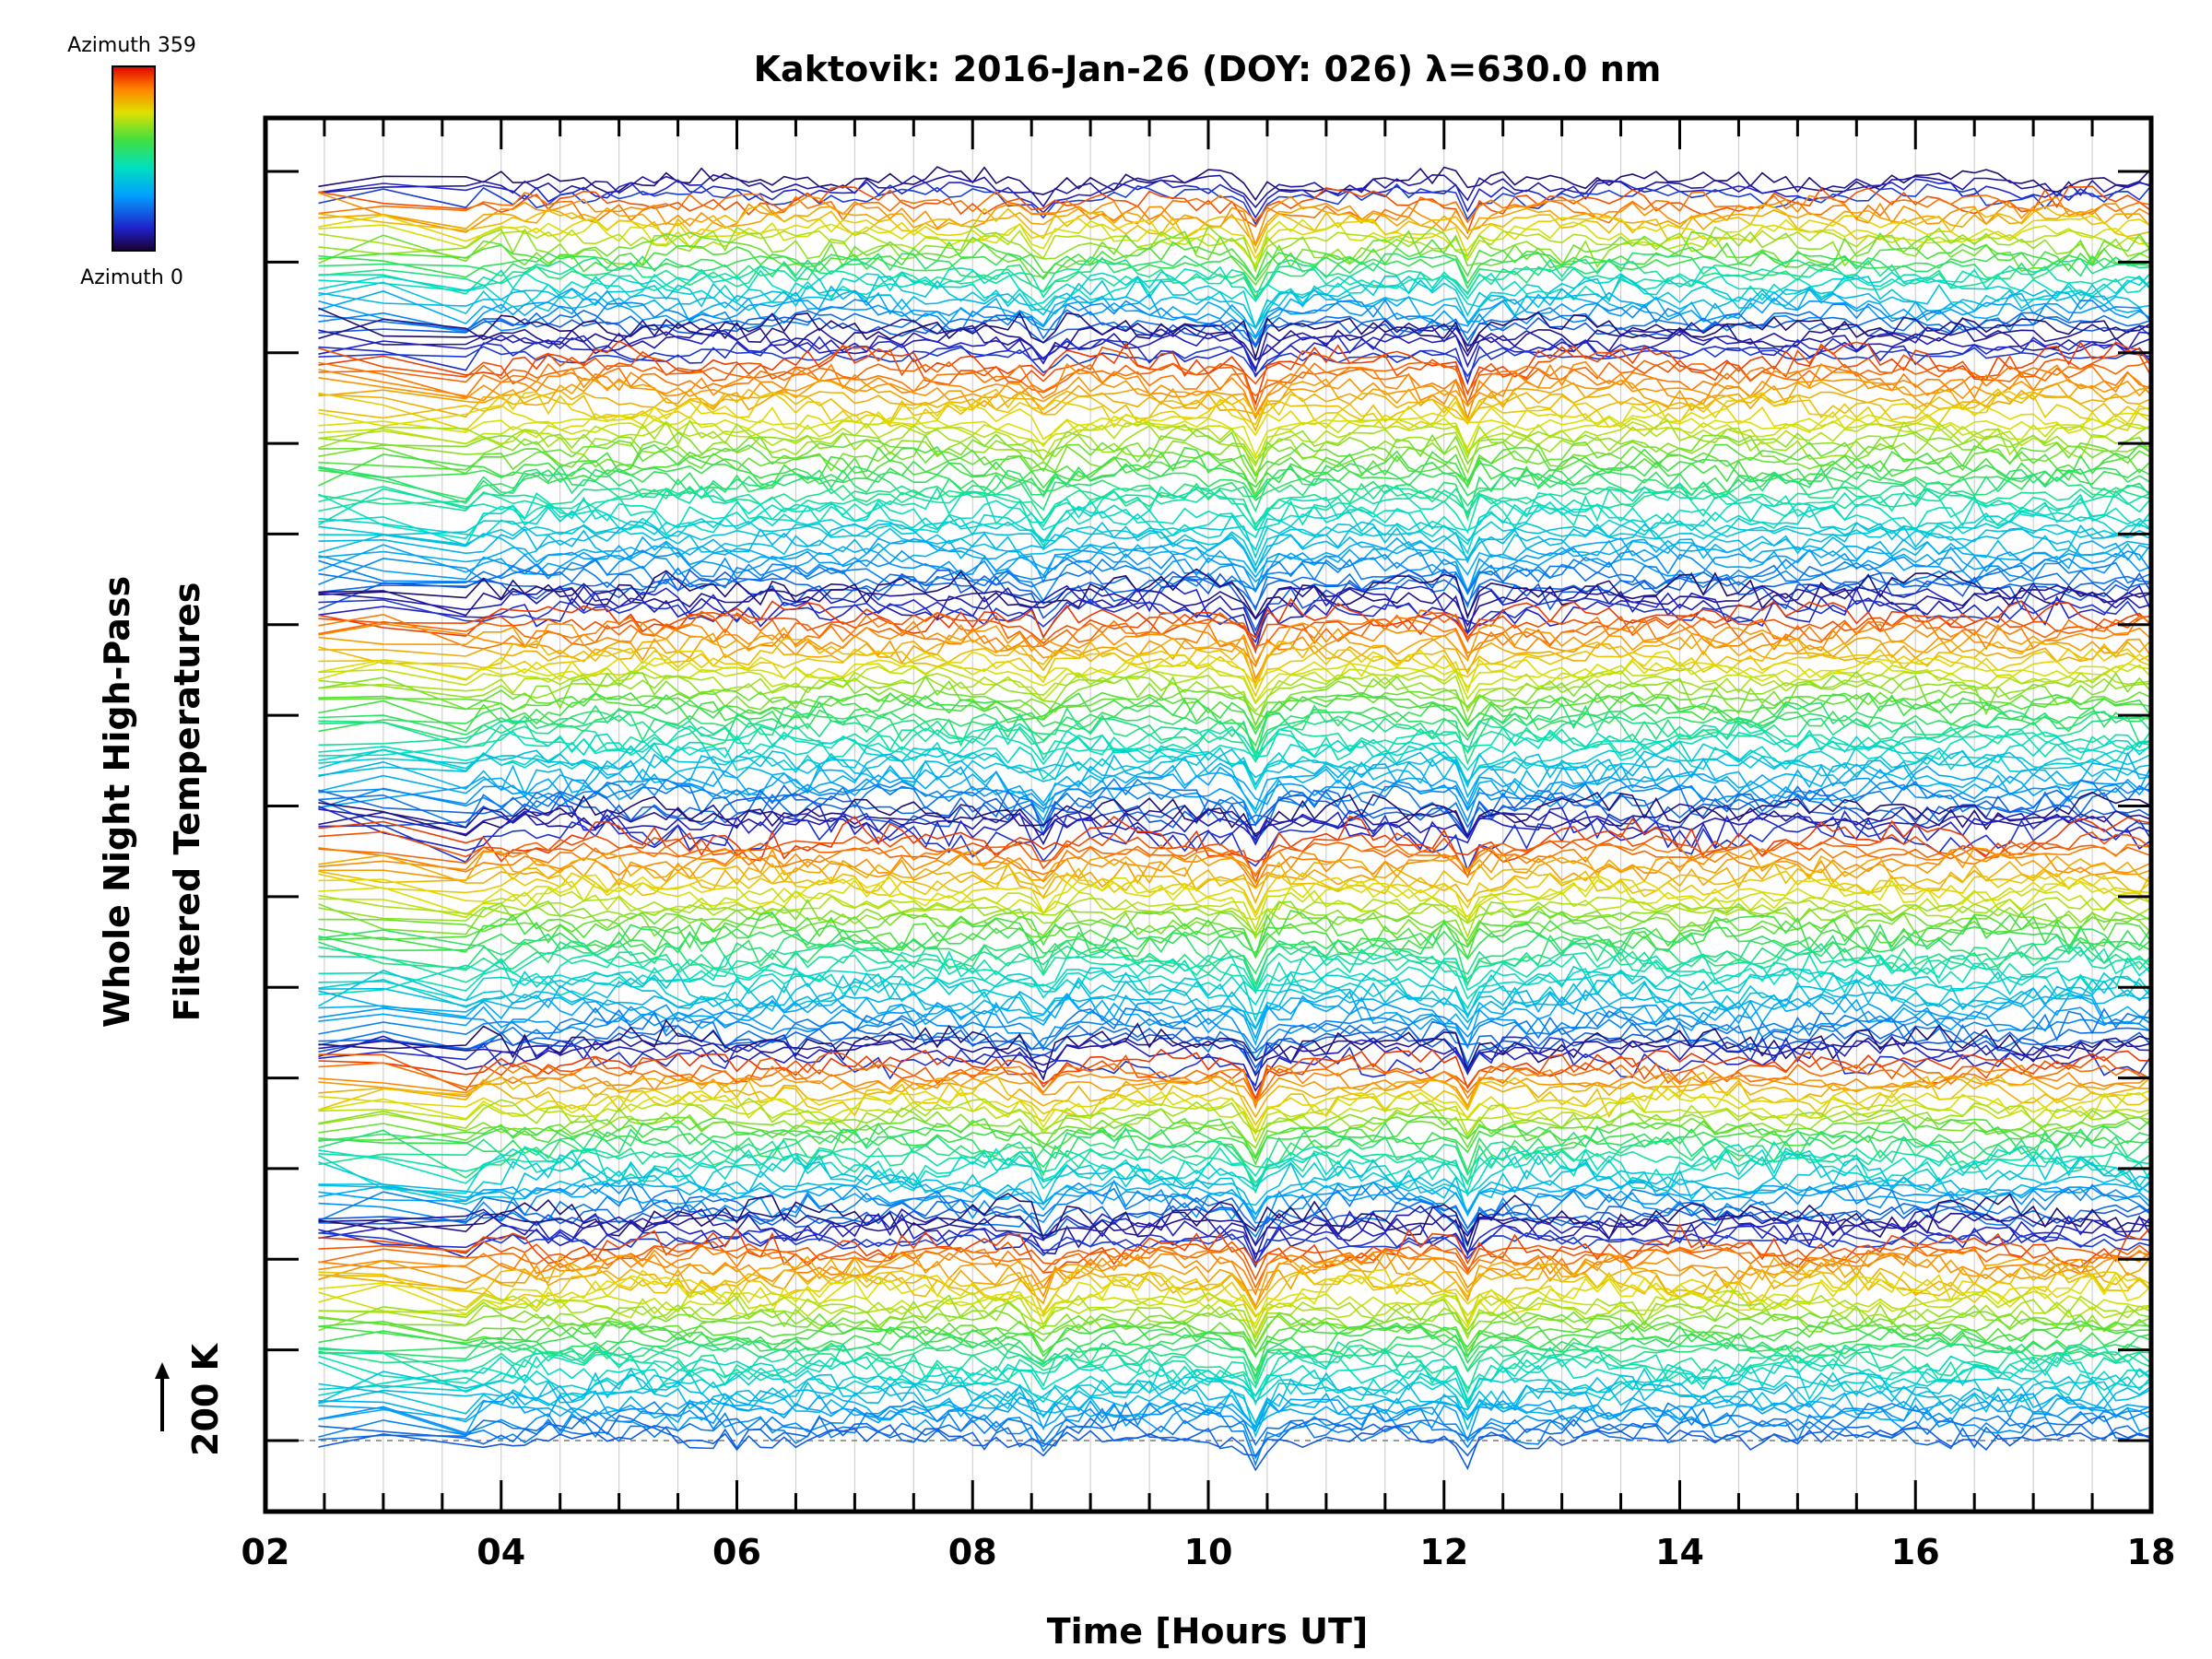  I want to click on x-tick-label: 02, so click(265, 1552).